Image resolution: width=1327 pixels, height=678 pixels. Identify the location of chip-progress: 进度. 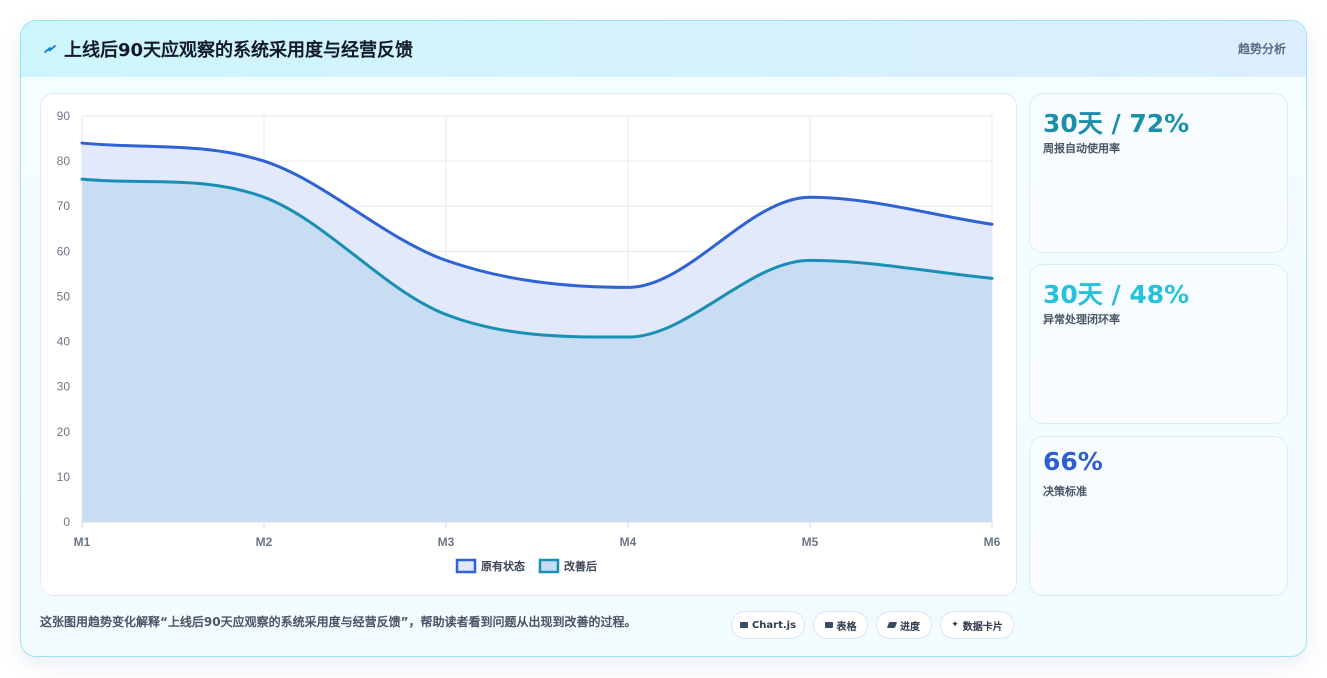
(904, 625).